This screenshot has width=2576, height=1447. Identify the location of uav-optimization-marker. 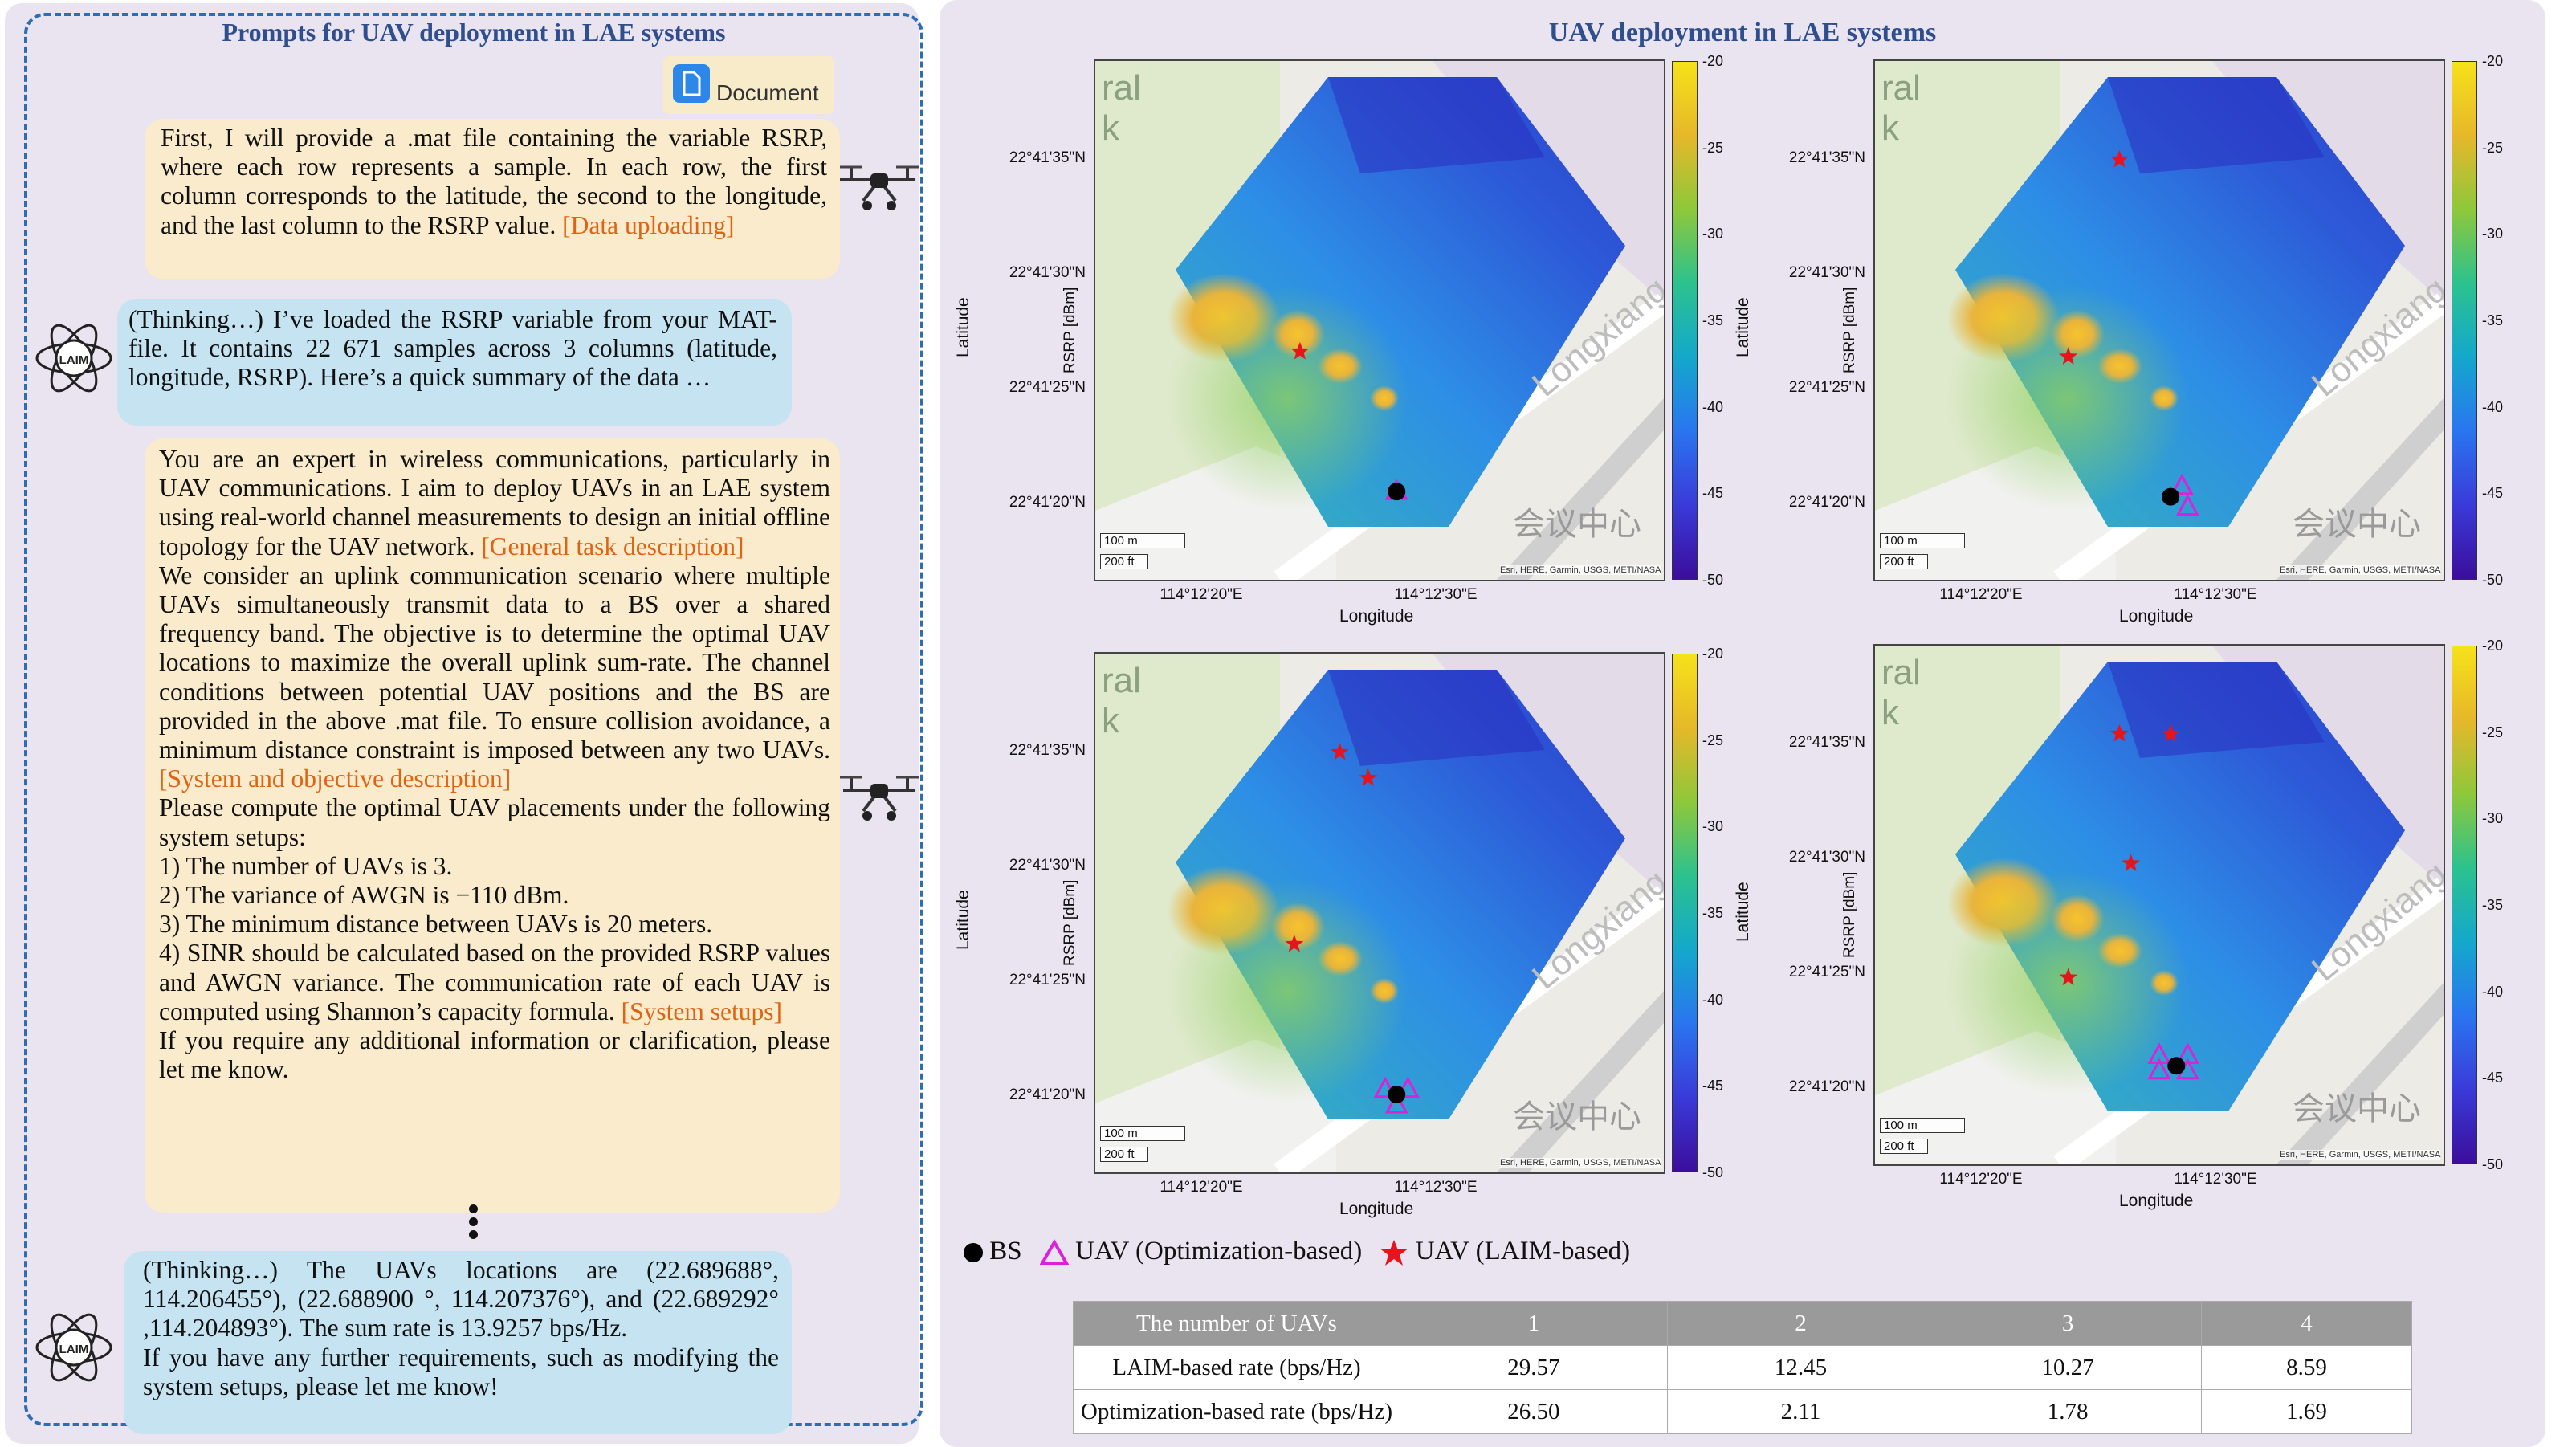
(1385, 1087).